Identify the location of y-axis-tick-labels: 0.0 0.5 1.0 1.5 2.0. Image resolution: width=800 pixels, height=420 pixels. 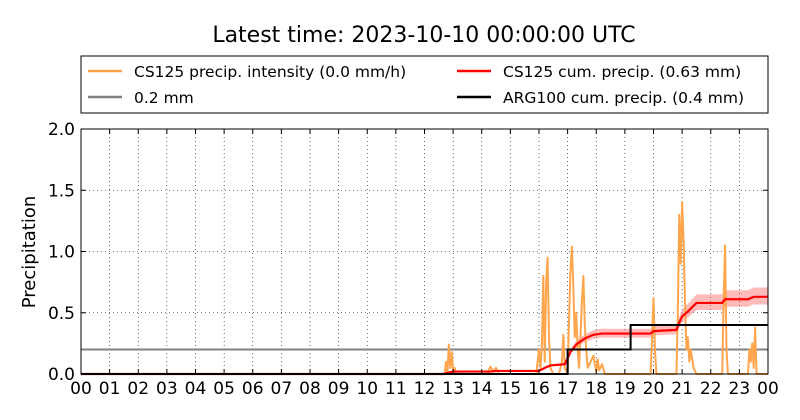
(61, 252).